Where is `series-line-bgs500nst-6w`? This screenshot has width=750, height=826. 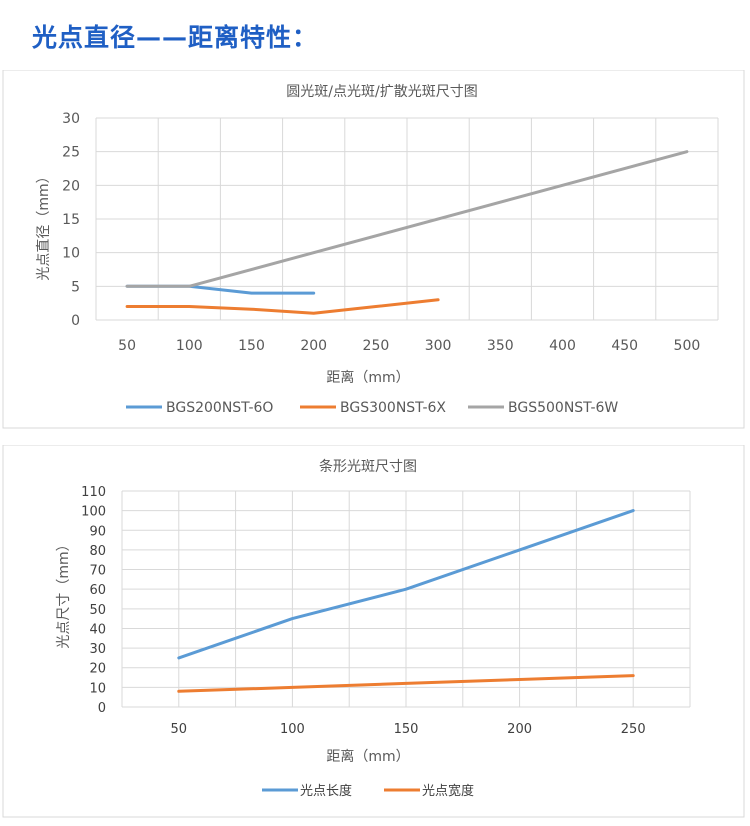 series-line-bgs500nst-6w is located at coordinates (407, 219).